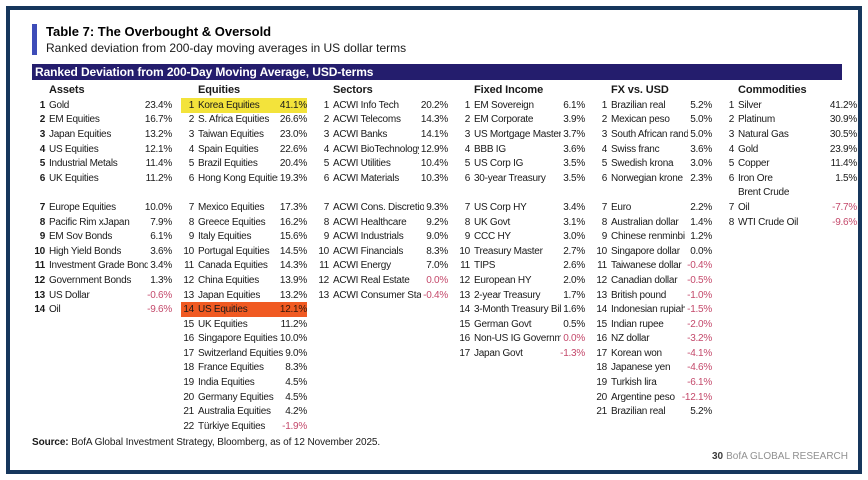 The width and height of the screenshot is (868, 480). Describe the element at coordinates (244, 134) in the screenshot. I see `table-row: 3 Taiwan Equities 23.0%` at that location.